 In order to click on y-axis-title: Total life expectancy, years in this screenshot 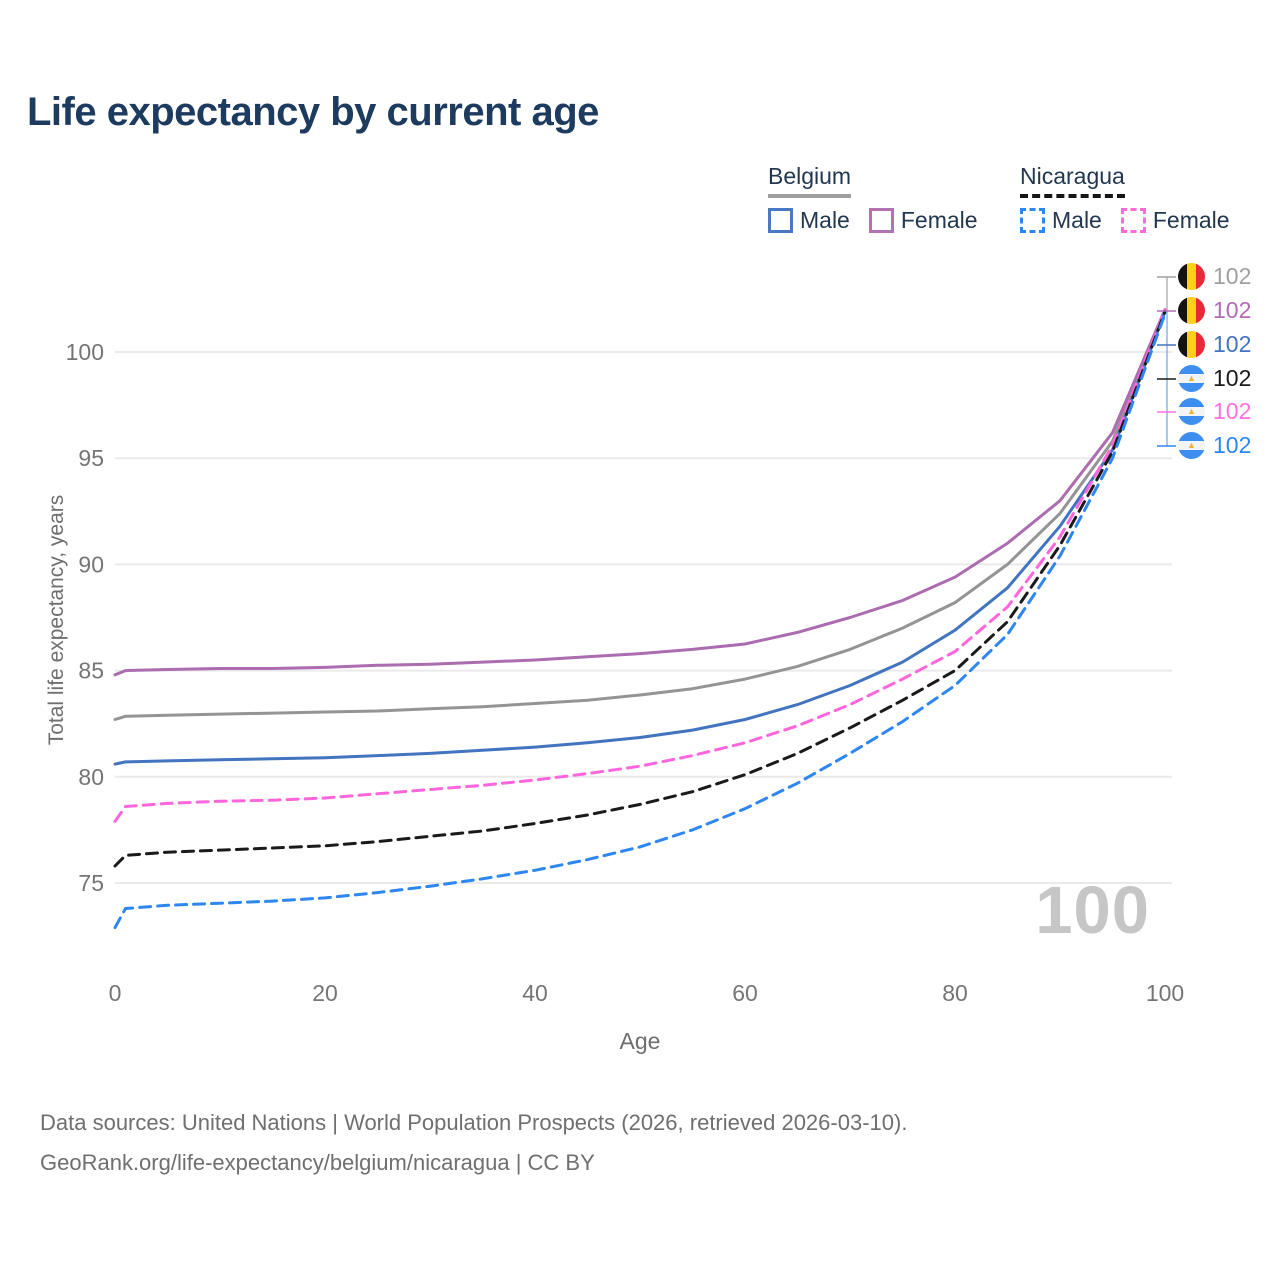, I will do `click(56, 620)`.